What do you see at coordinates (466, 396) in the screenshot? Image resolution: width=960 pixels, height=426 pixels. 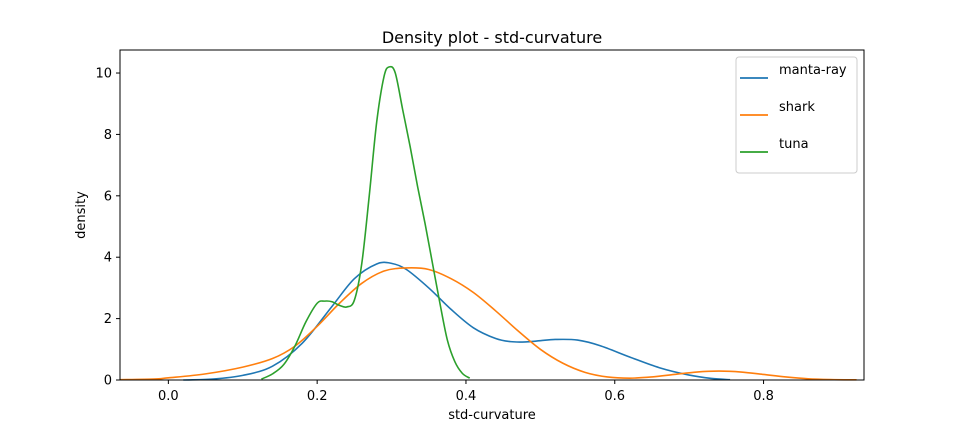 I see `x-tick-label: 0.4` at bounding box center [466, 396].